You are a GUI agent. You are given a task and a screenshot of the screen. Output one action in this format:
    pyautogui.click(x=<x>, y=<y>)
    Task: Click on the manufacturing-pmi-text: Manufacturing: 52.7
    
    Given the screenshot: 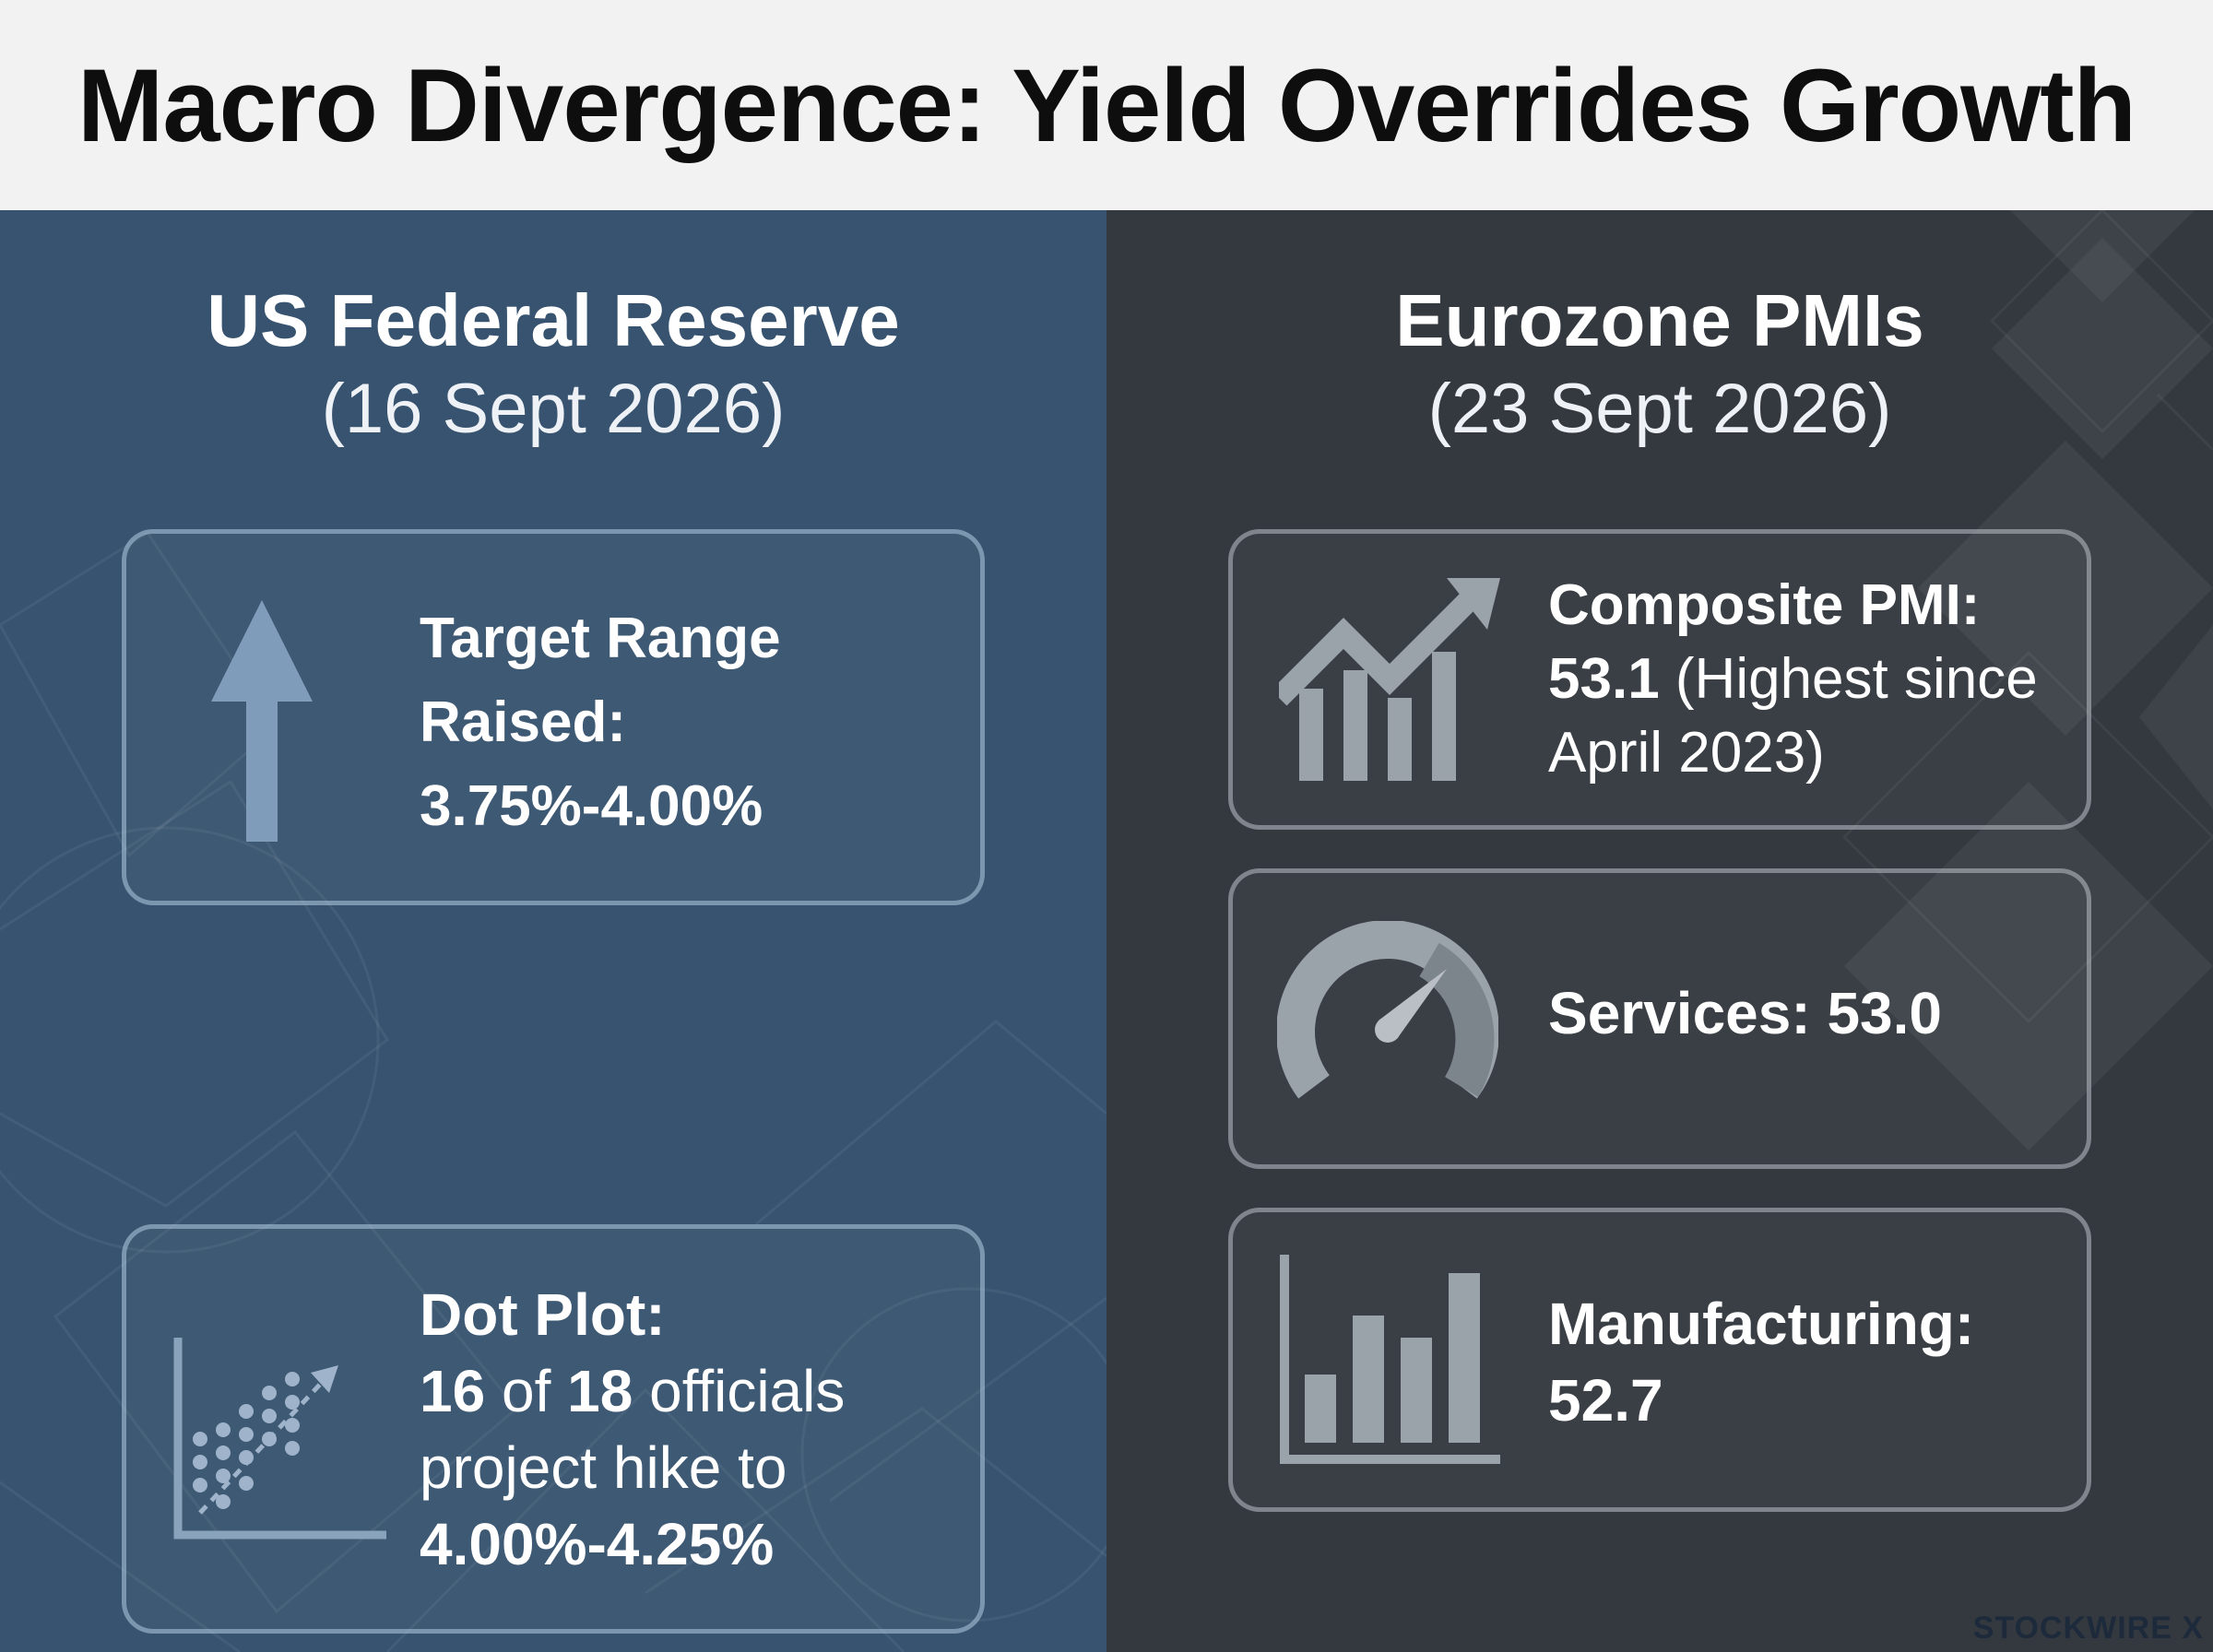 What is the action you would take?
    pyautogui.click(x=1761, y=1362)
    